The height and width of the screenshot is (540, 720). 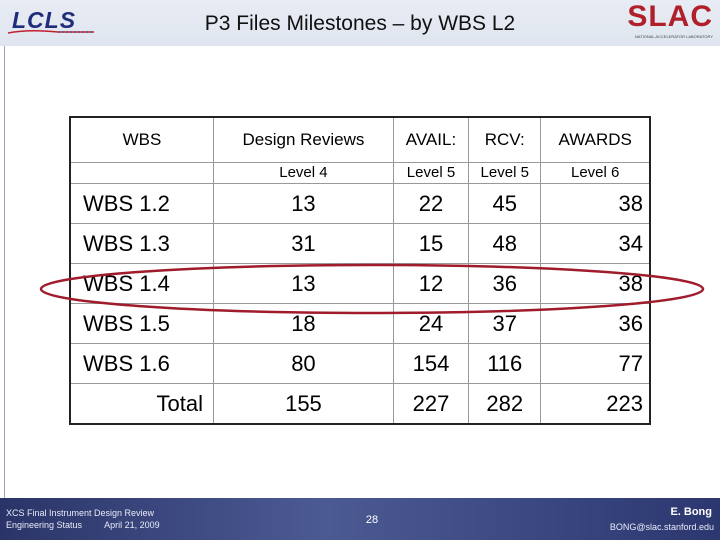 What do you see at coordinates (430, 283) in the screenshot?
I see `cell-avail: 12` at bounding box center [430, 283].